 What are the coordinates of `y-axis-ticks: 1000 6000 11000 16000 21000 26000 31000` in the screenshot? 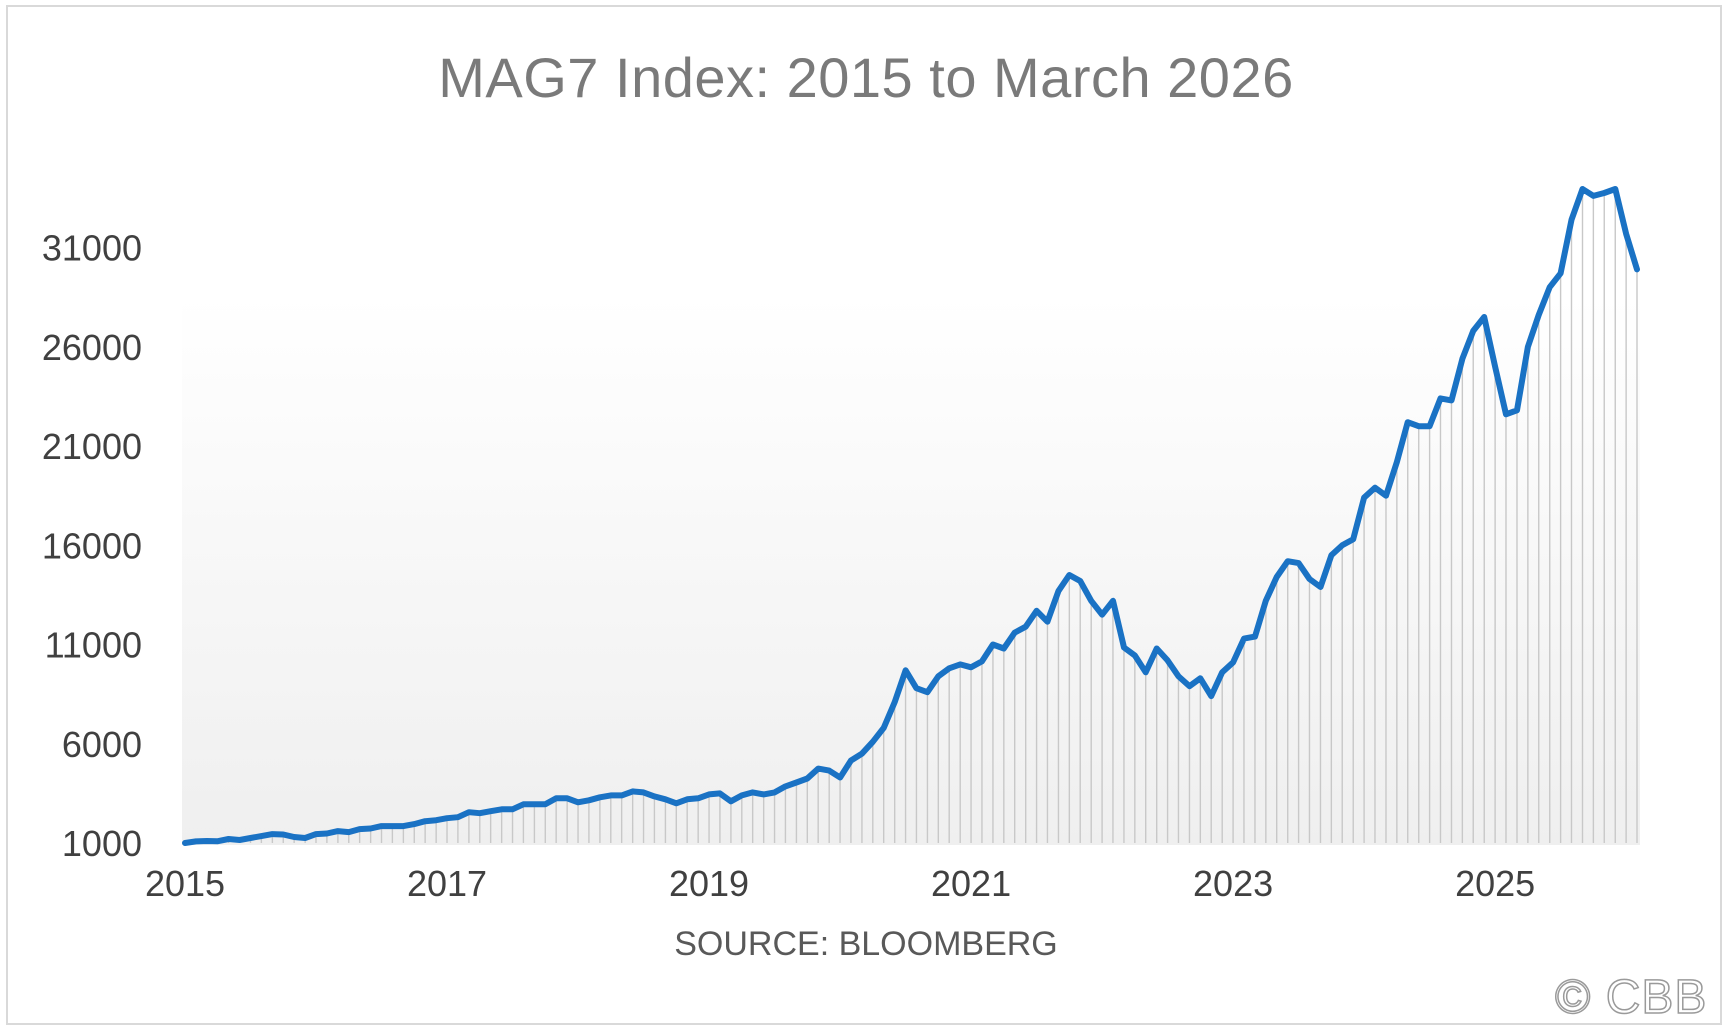 It's located at (92, 546).